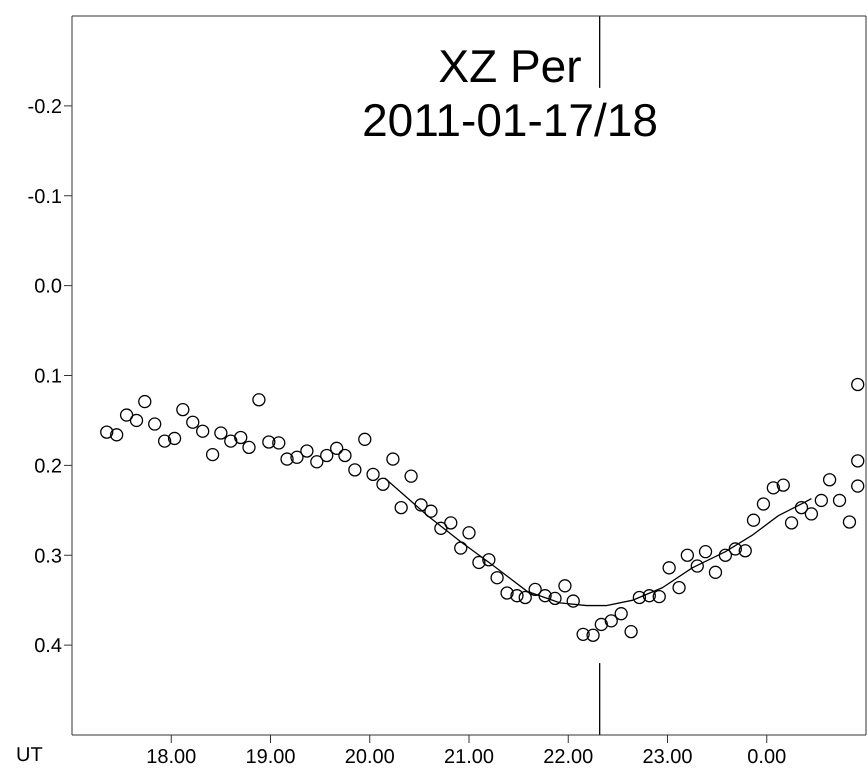 This screenshot has width=868, height=773. What do you see at coordinates (48, 377) in the screenshot?
I see `y-tick-label: 0.1` at bounding box center [48, 377].